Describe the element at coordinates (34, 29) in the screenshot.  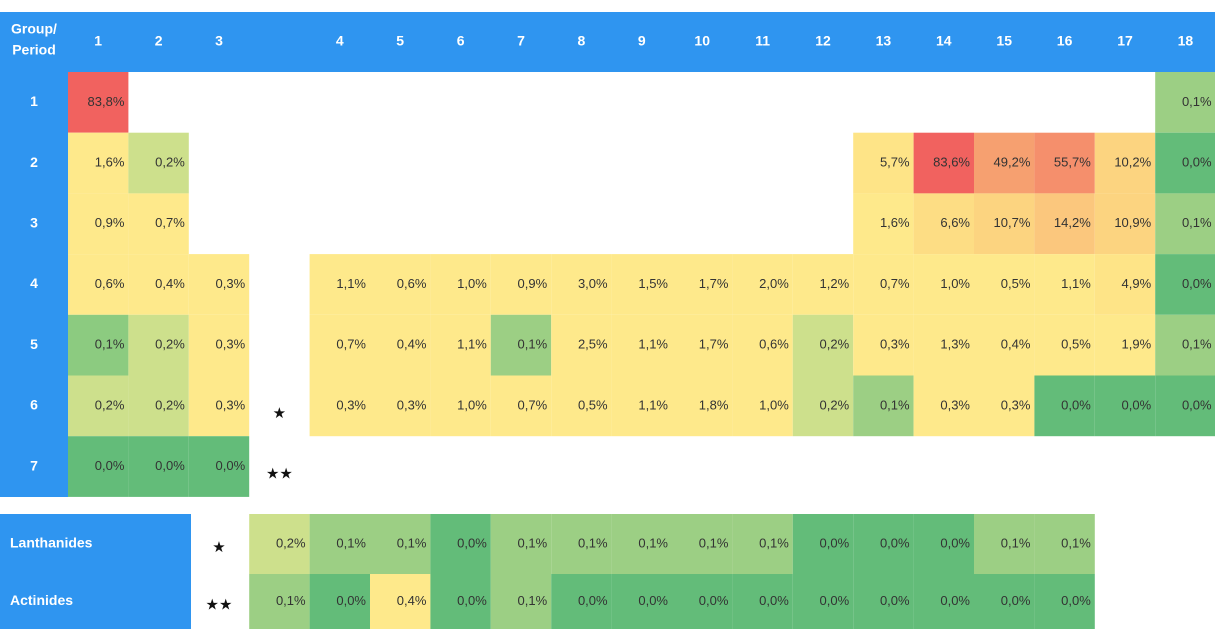
I see `corner-label: Group/` at that location.